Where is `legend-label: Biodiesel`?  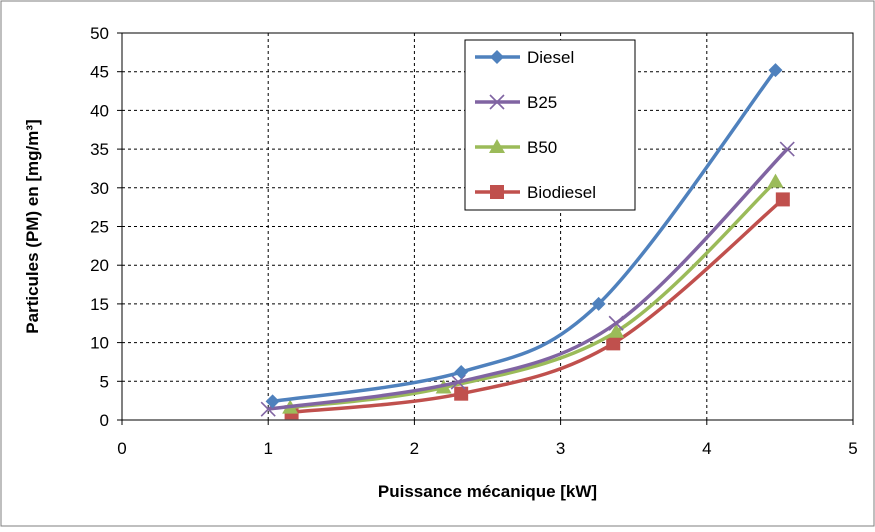
legend-label: Biodiesel is located at coordinates (561, 192).